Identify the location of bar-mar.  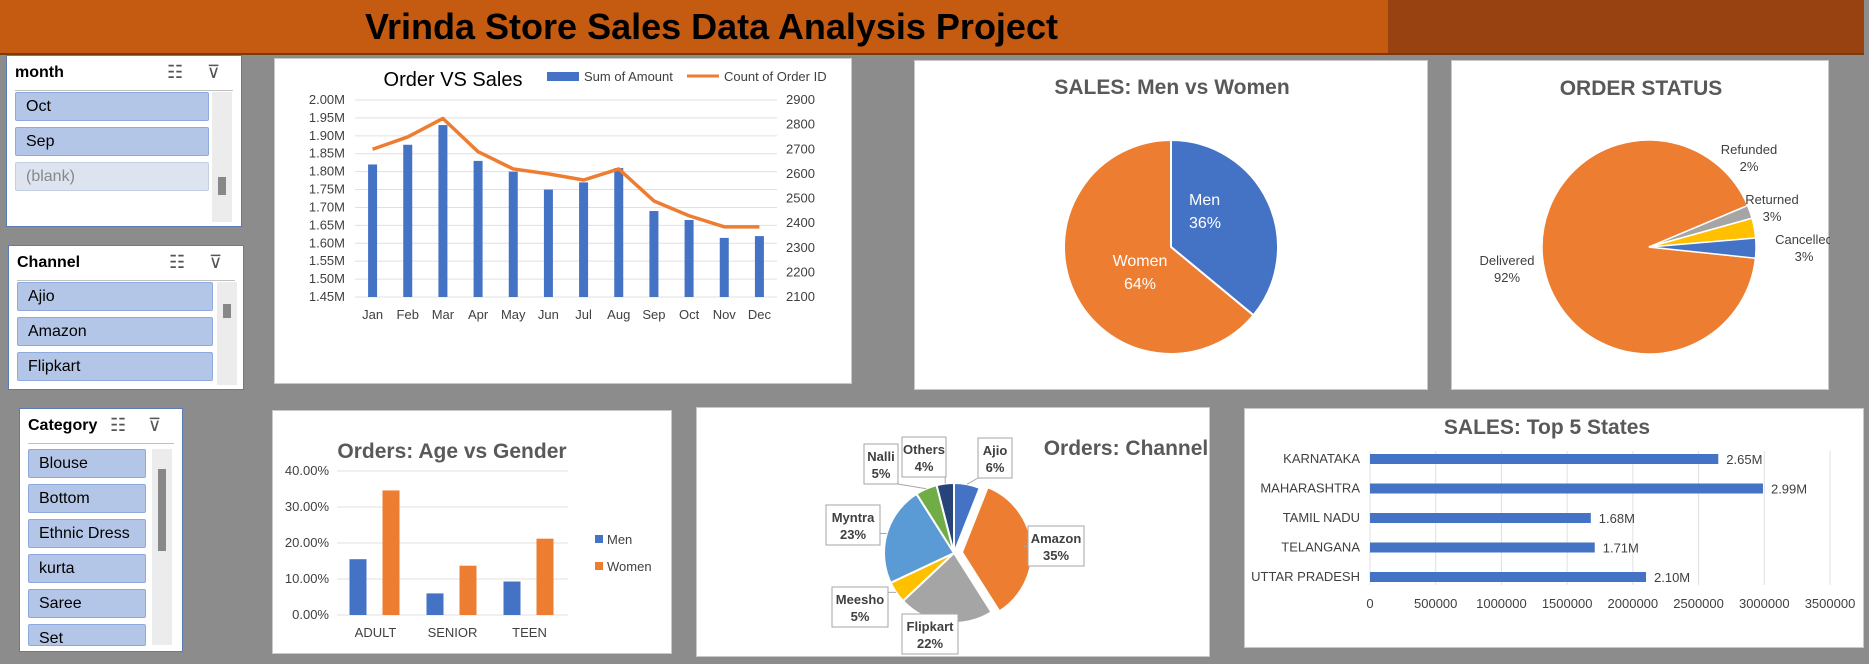
(443, 211).